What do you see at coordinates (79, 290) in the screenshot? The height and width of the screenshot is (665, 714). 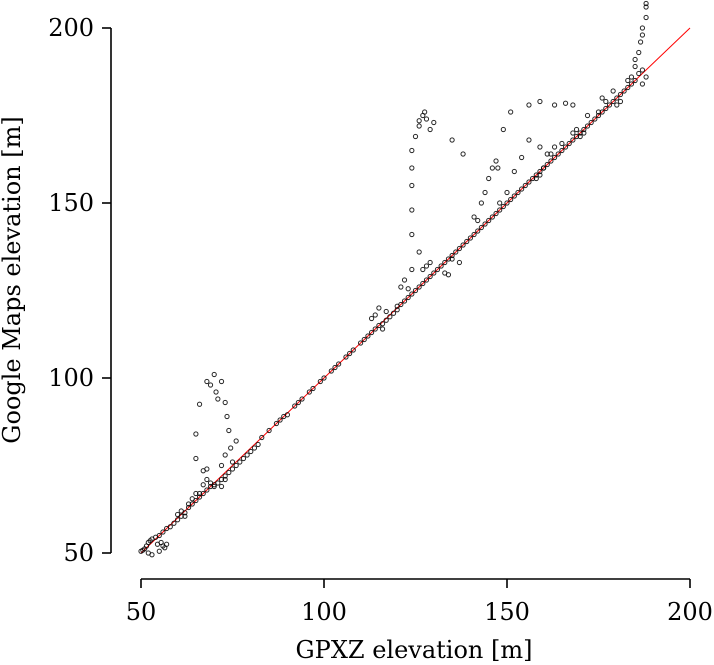 I see `y-ticks: 50 100 150 200` at bounding box center [79, 290].